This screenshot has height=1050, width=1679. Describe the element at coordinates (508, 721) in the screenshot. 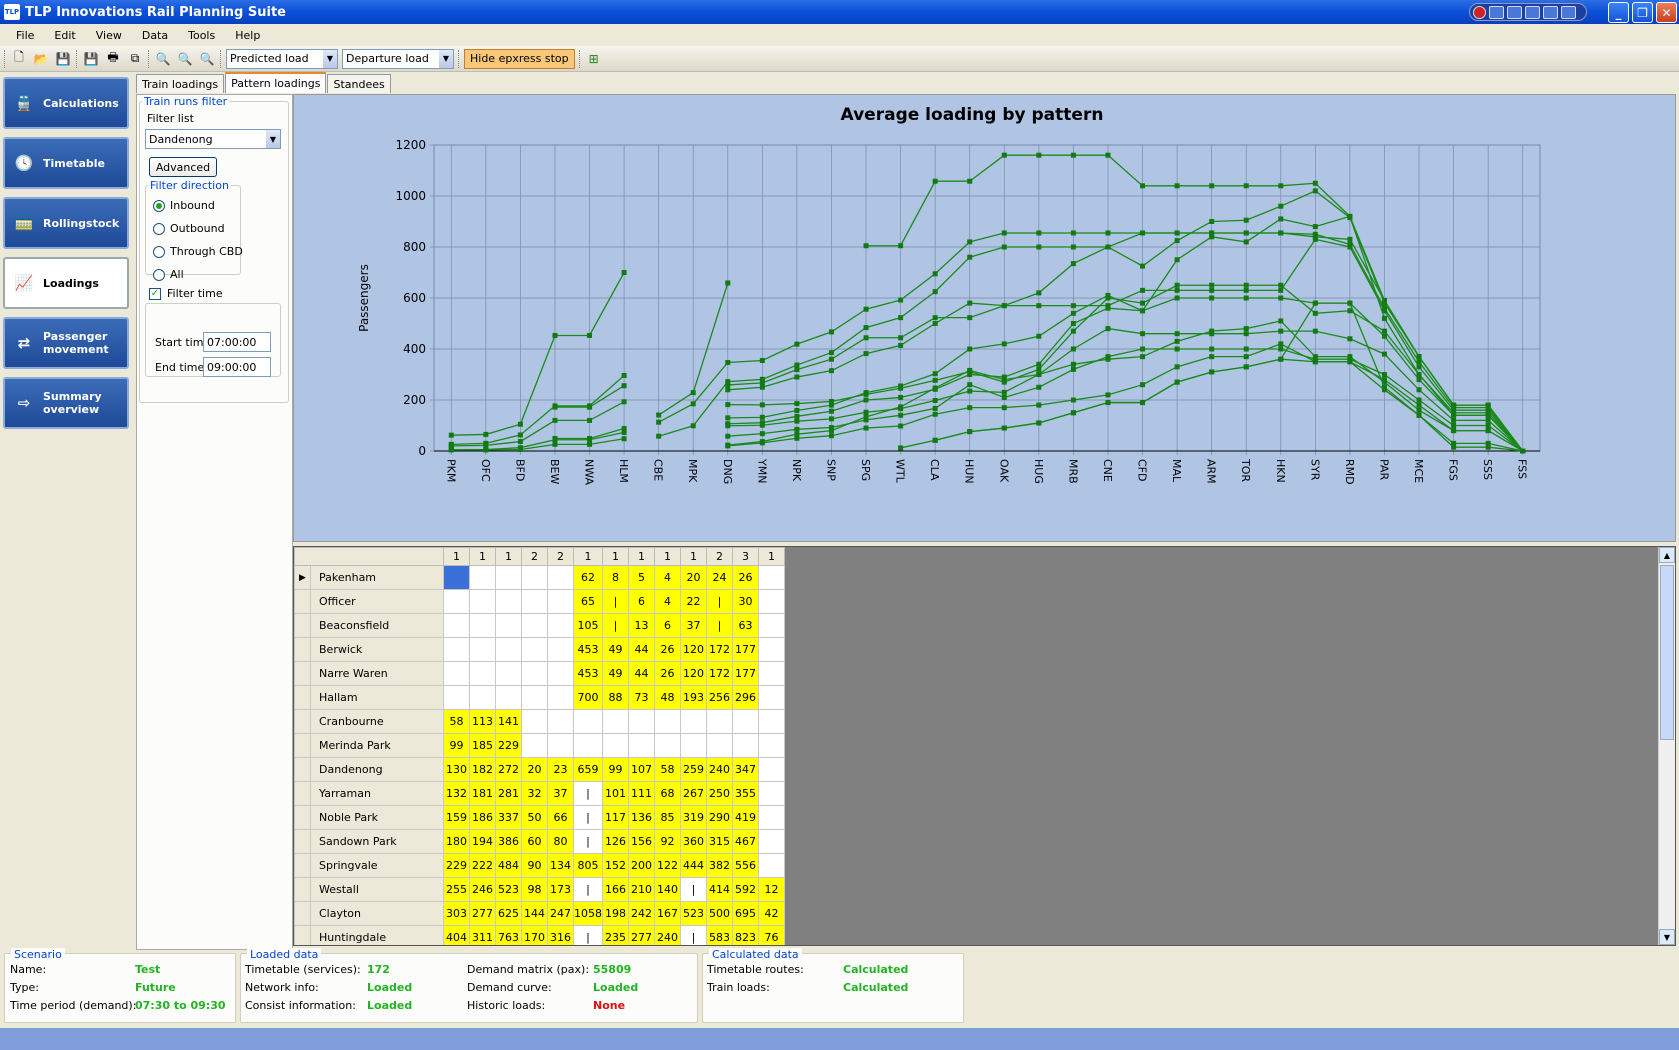

I see `grid-cell: 141` at that location.